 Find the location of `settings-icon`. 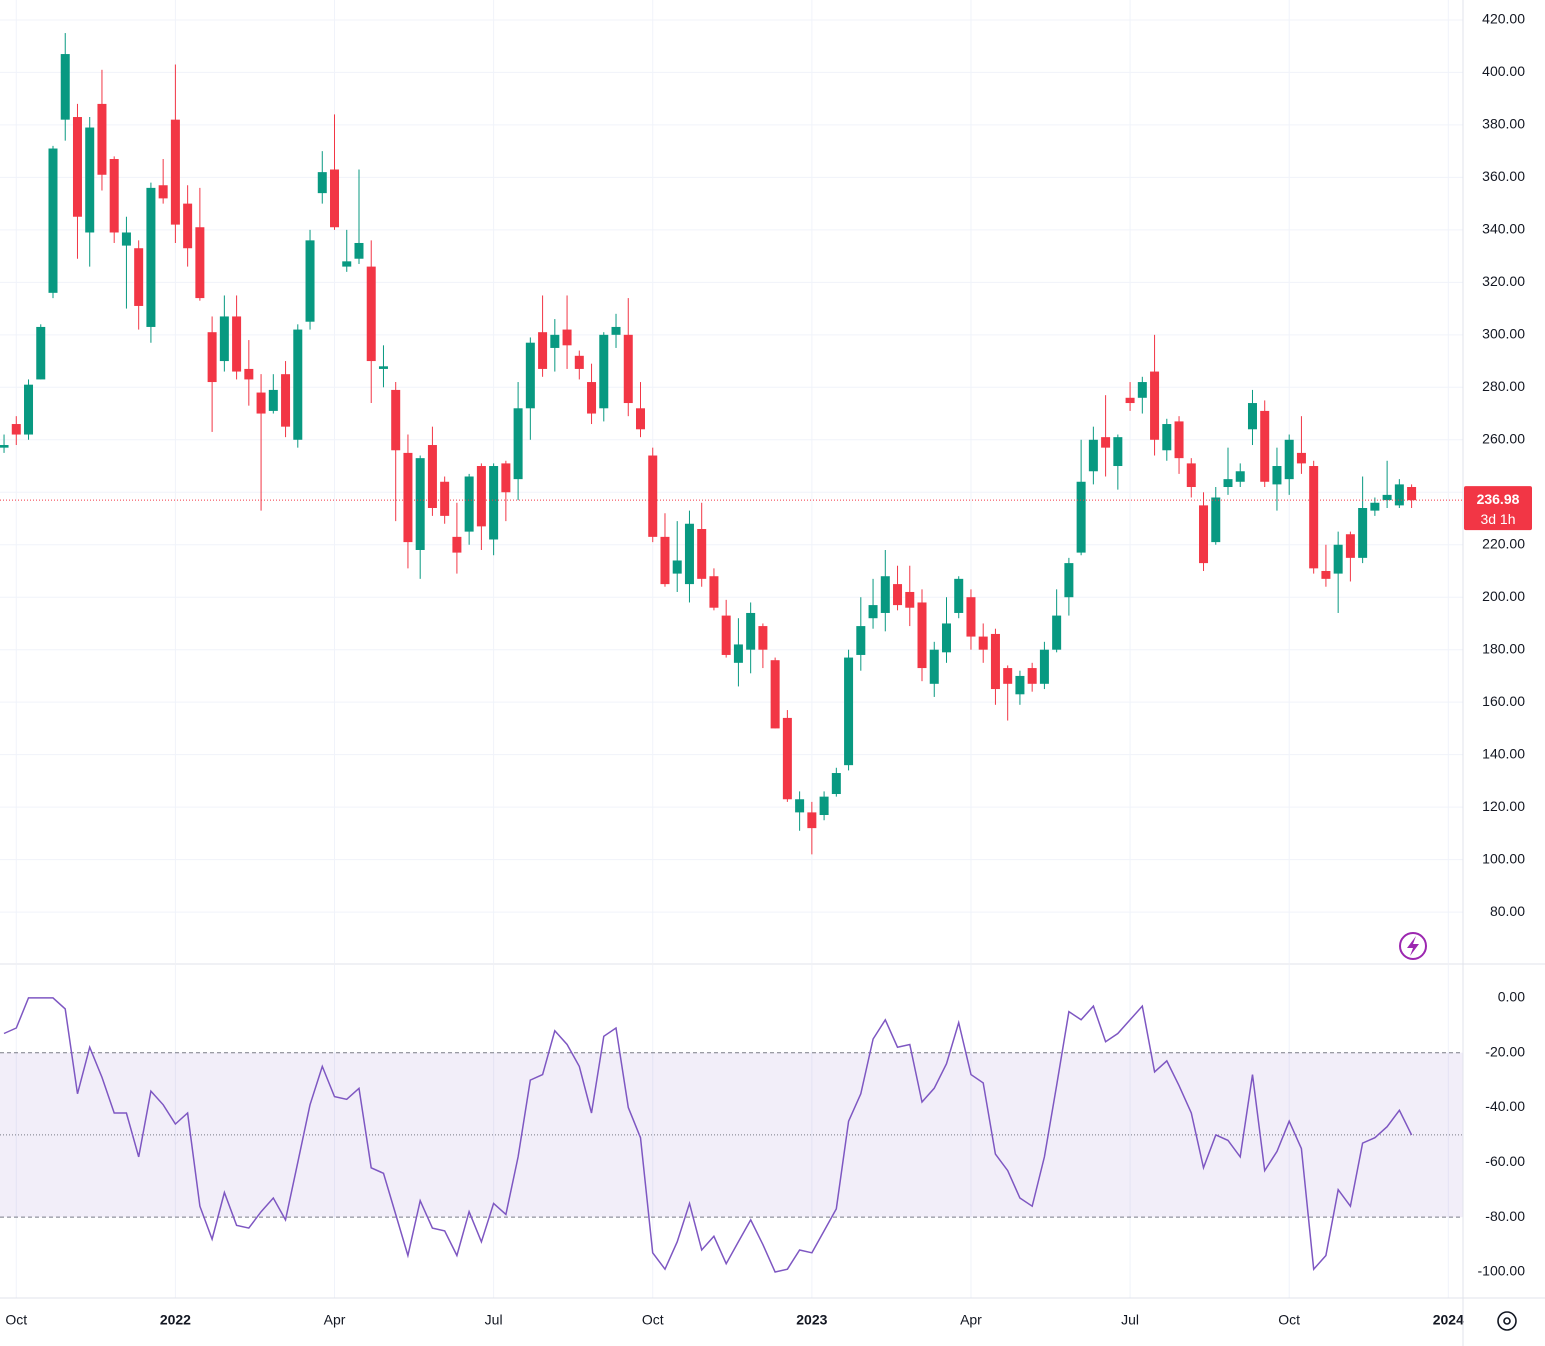

settings-icon is located at coordinates (1507, 1321).